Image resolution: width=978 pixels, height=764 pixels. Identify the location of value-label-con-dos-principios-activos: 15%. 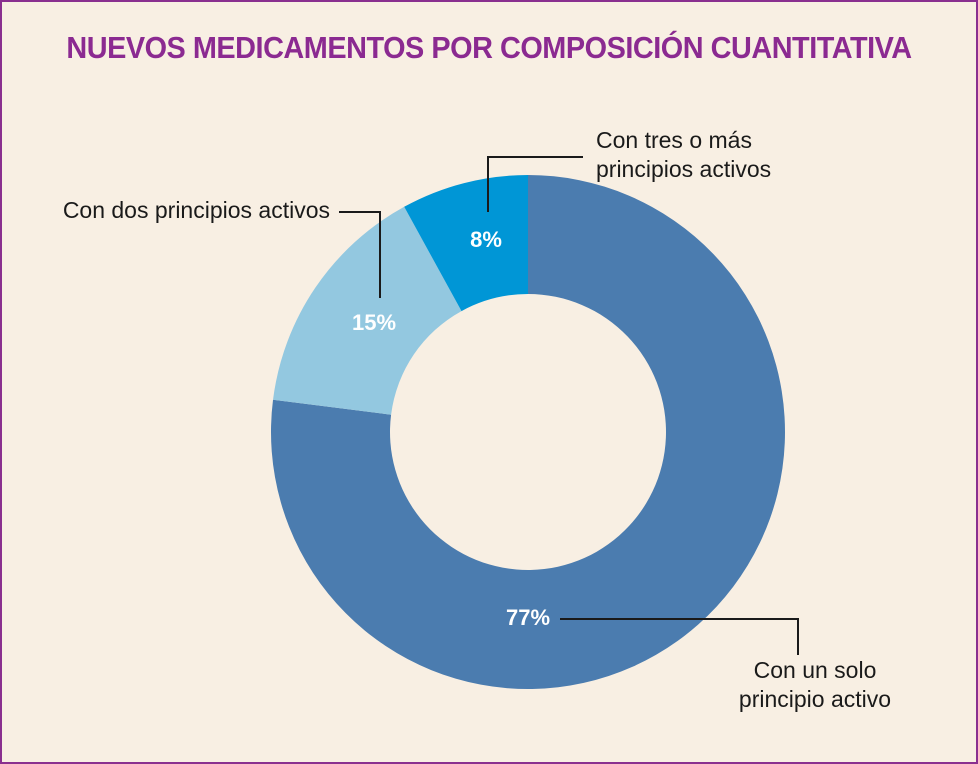
(374, 322).